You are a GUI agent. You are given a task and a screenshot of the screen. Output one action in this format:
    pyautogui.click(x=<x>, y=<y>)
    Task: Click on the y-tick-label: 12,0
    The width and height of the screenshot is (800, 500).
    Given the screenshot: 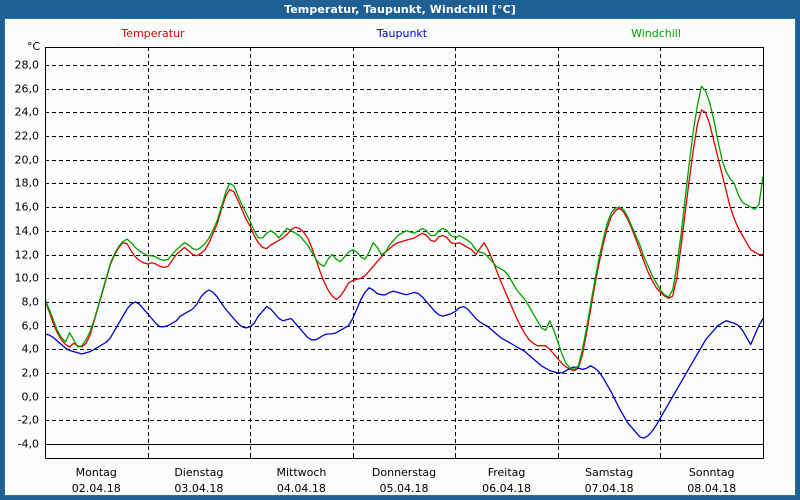 What is the action you would take?
    pyautogui.click(x=27, y=254)
    